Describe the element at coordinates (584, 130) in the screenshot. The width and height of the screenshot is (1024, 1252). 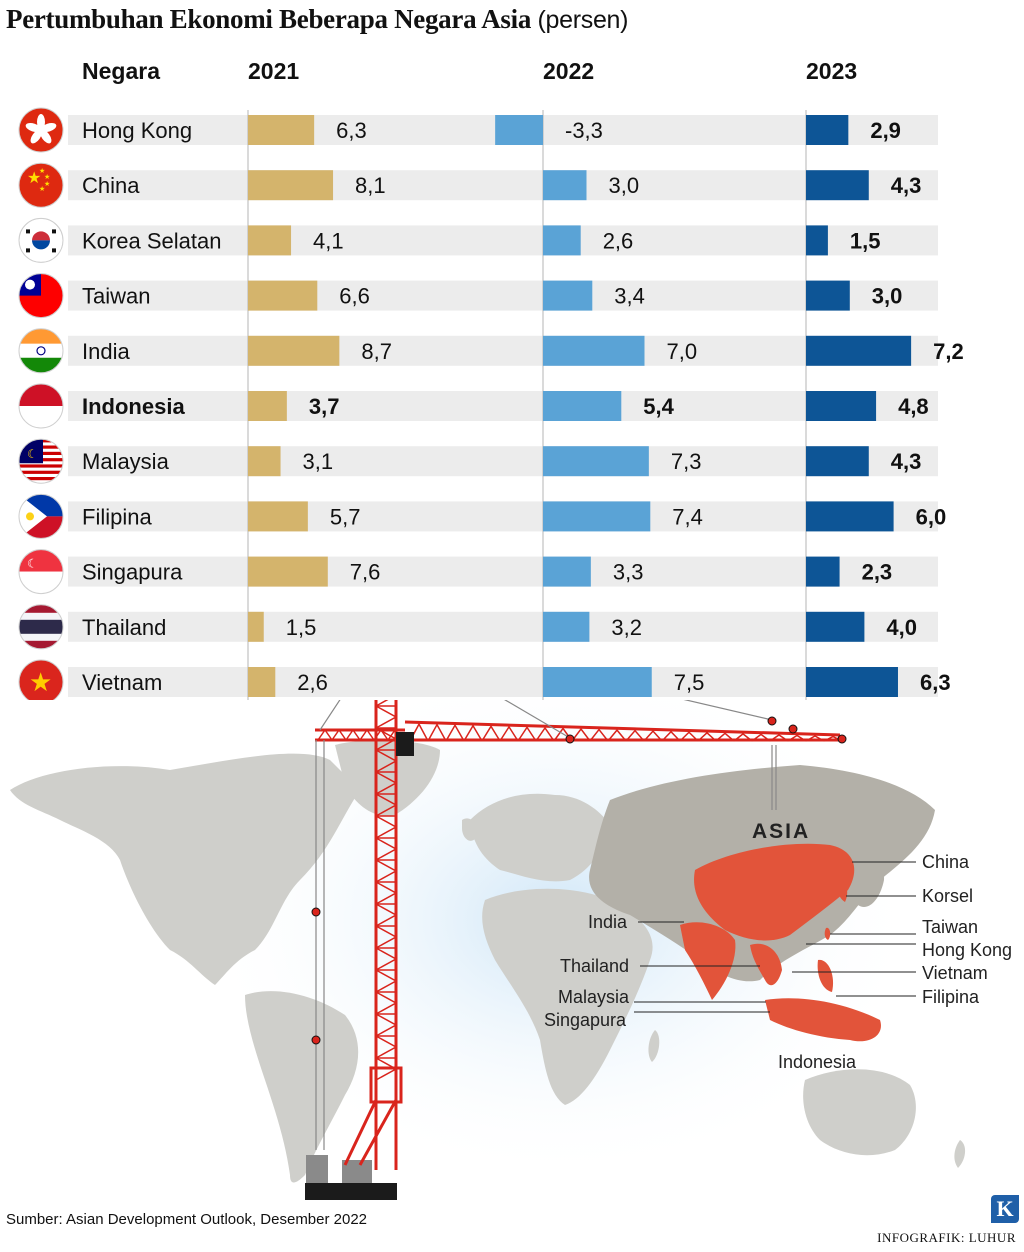
I see `value-label-2022: -3,3` at that location.